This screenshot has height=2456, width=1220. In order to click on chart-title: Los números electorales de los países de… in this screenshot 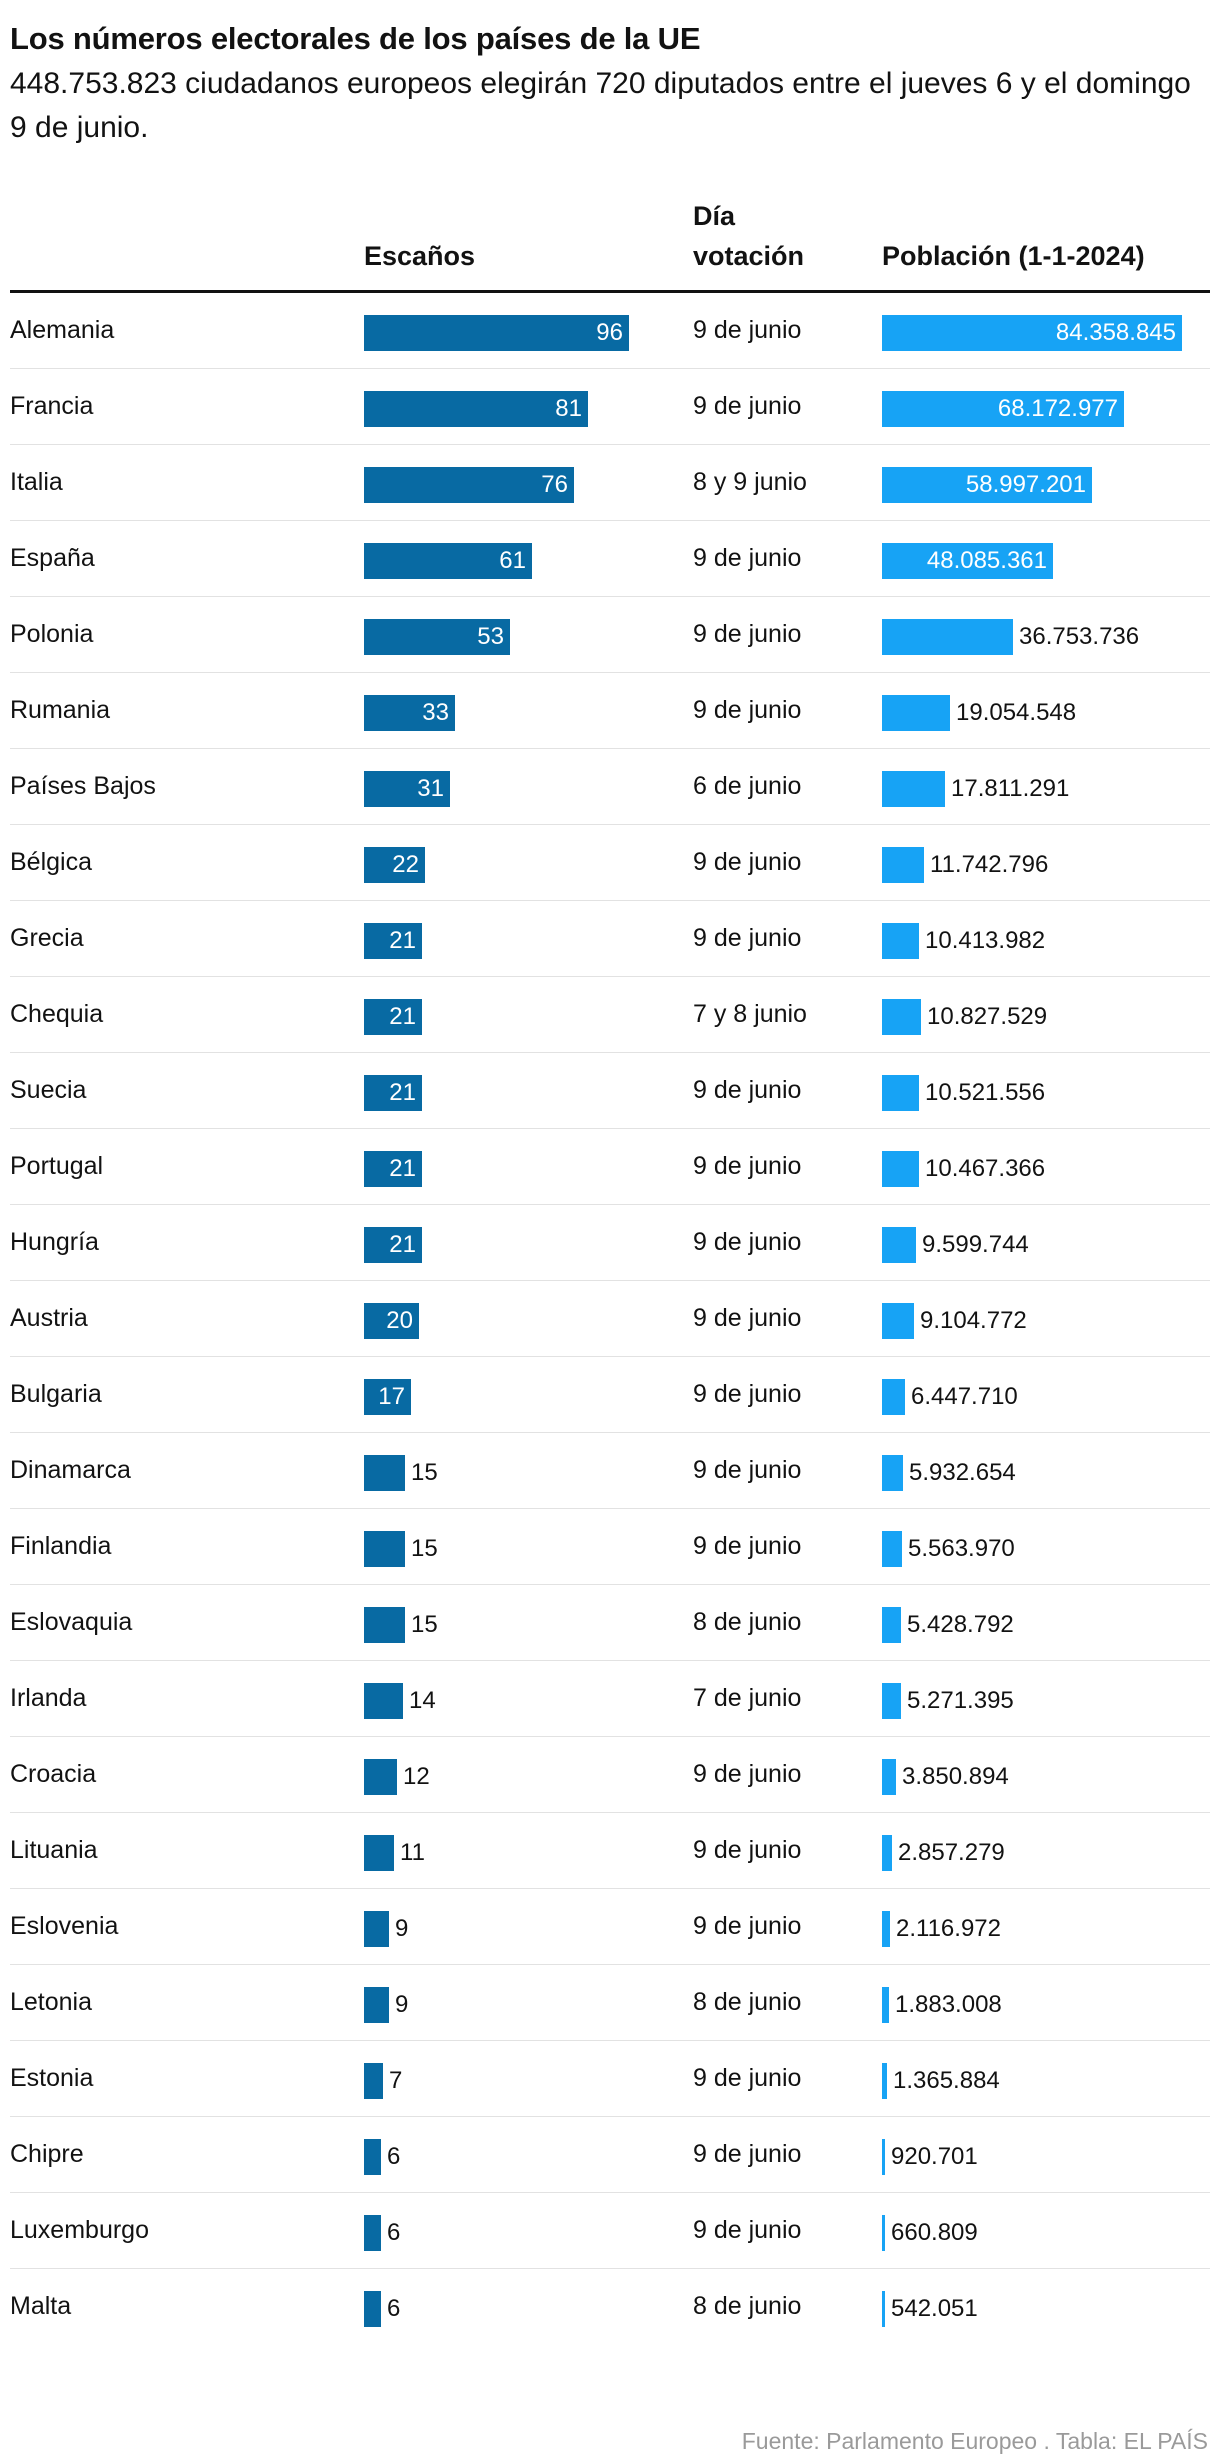, I will do `click(355, 38)`.